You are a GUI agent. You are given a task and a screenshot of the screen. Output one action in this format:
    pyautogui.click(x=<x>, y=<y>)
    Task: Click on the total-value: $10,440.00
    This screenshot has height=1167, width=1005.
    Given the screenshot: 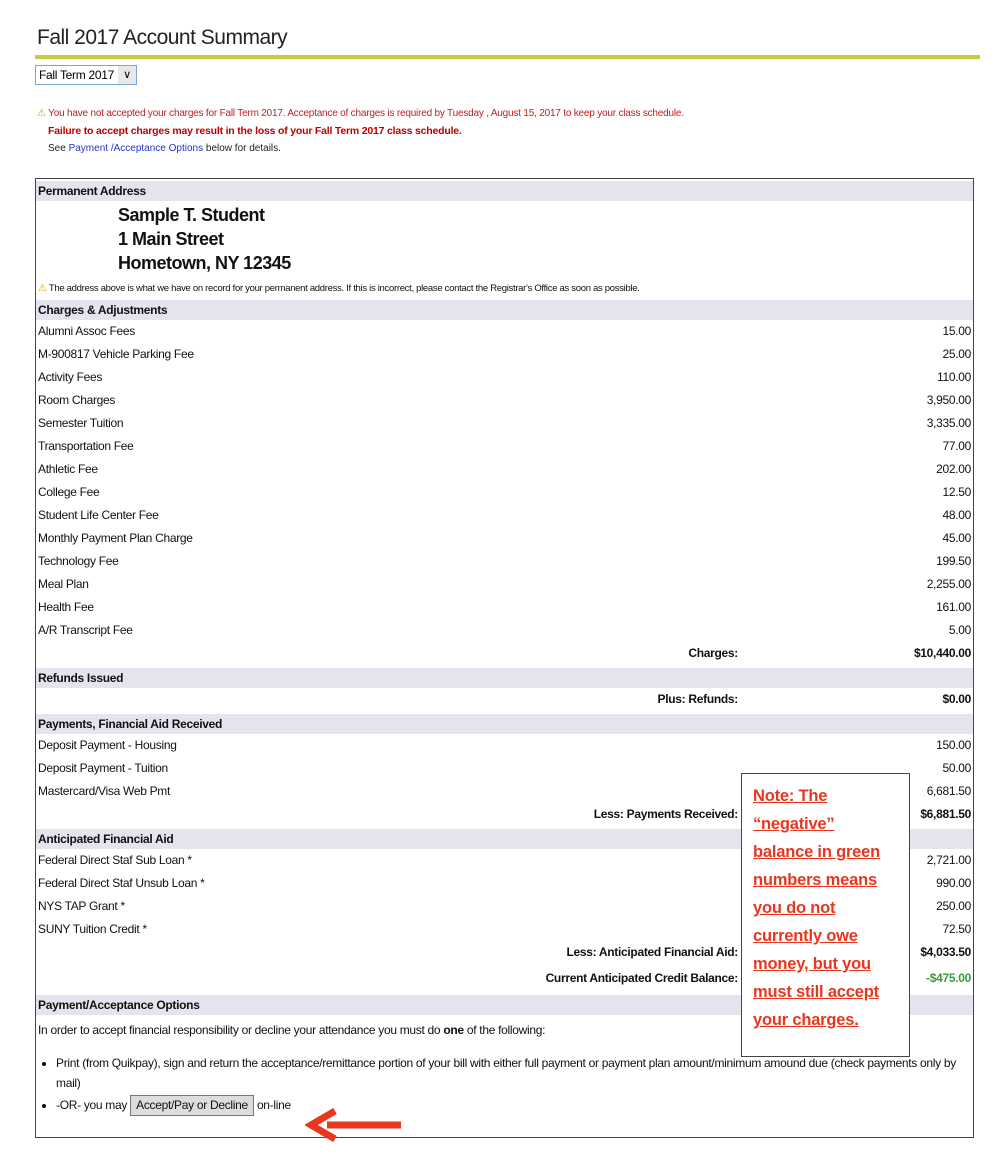 What is the action you would take?
    pyautogui.click(x=942, y=653)
    